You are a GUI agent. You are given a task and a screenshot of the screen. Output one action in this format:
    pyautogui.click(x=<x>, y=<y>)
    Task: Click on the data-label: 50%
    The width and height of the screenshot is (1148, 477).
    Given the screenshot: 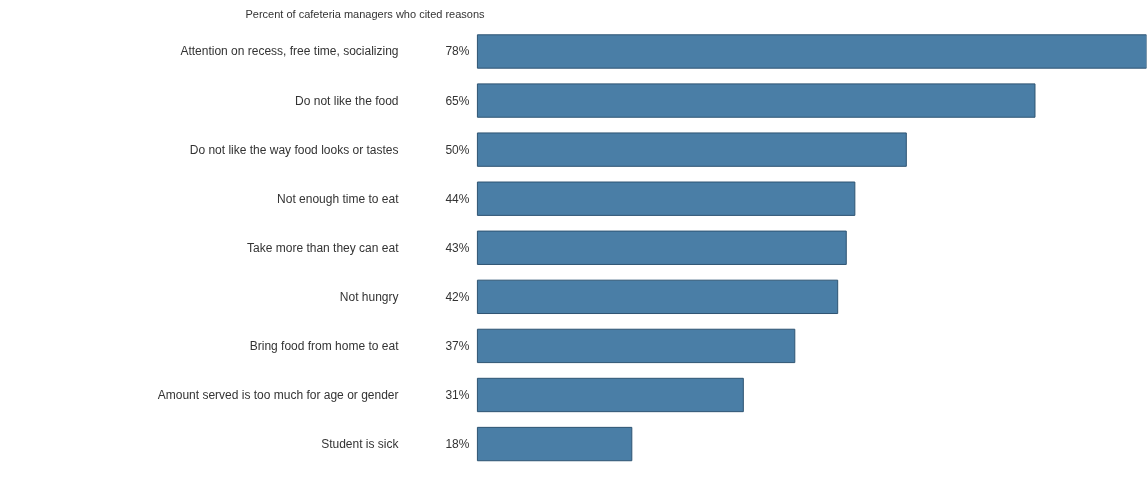 What is the action you would take?
    pyautogui.click(x=457, y=149)
    